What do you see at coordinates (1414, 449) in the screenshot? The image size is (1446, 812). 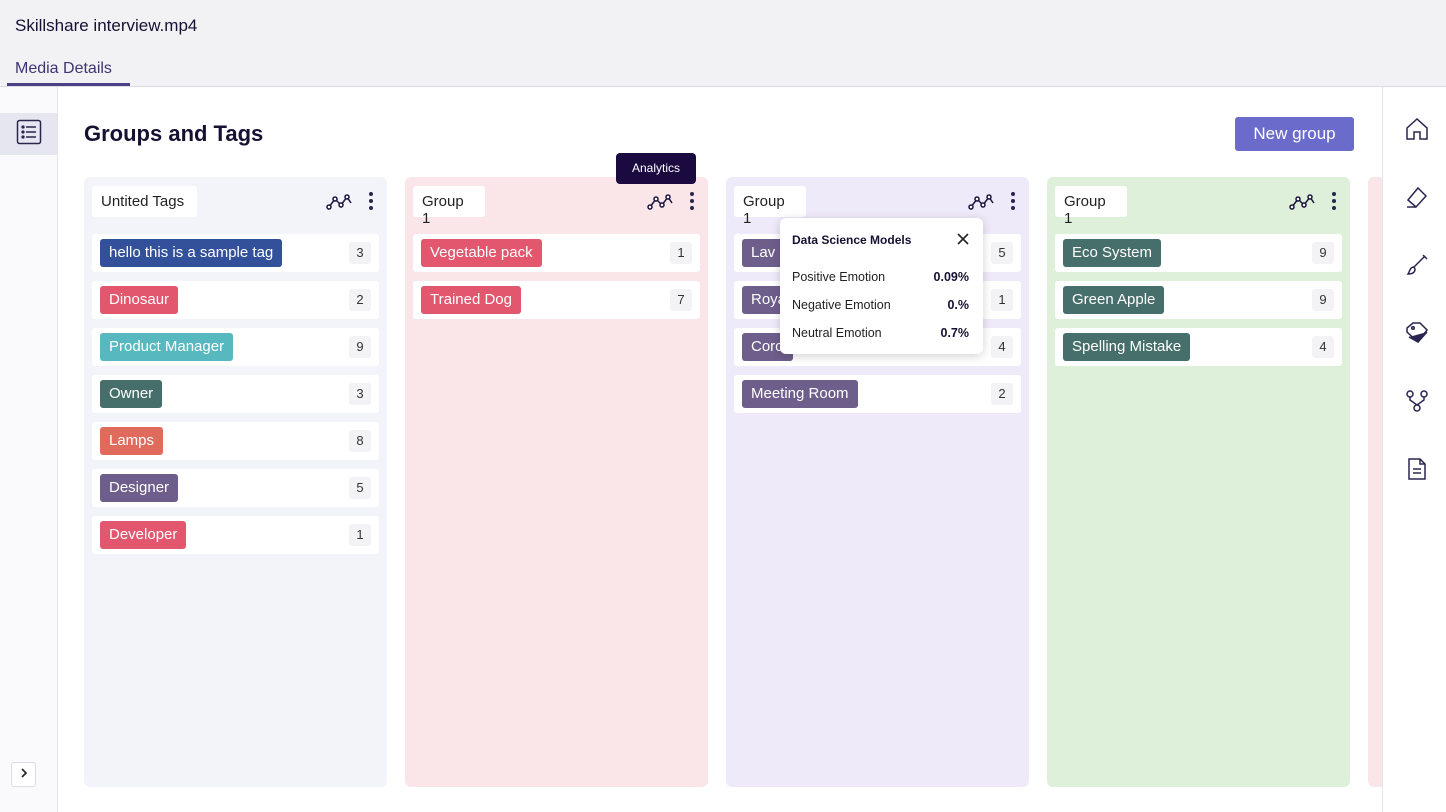 I see `right-rail` at bounding box center [1414, 449].